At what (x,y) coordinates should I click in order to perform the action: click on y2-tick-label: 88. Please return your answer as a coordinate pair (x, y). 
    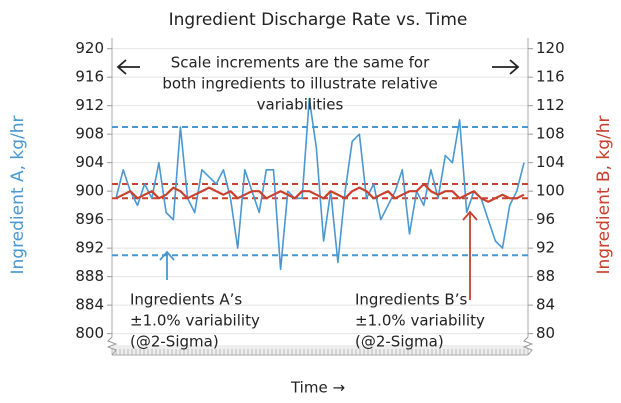
    Looking at the image, I should click on (545, 276).